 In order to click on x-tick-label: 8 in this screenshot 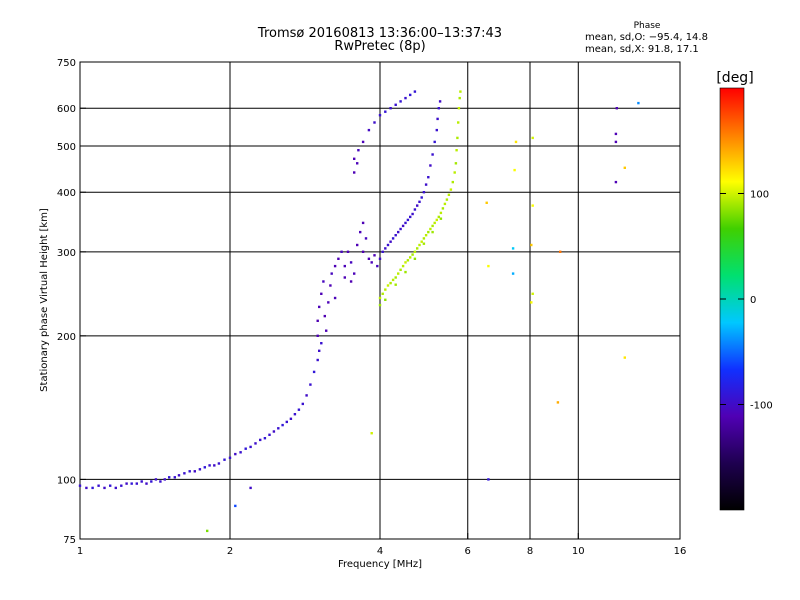, I will do `click(530, 551)`.